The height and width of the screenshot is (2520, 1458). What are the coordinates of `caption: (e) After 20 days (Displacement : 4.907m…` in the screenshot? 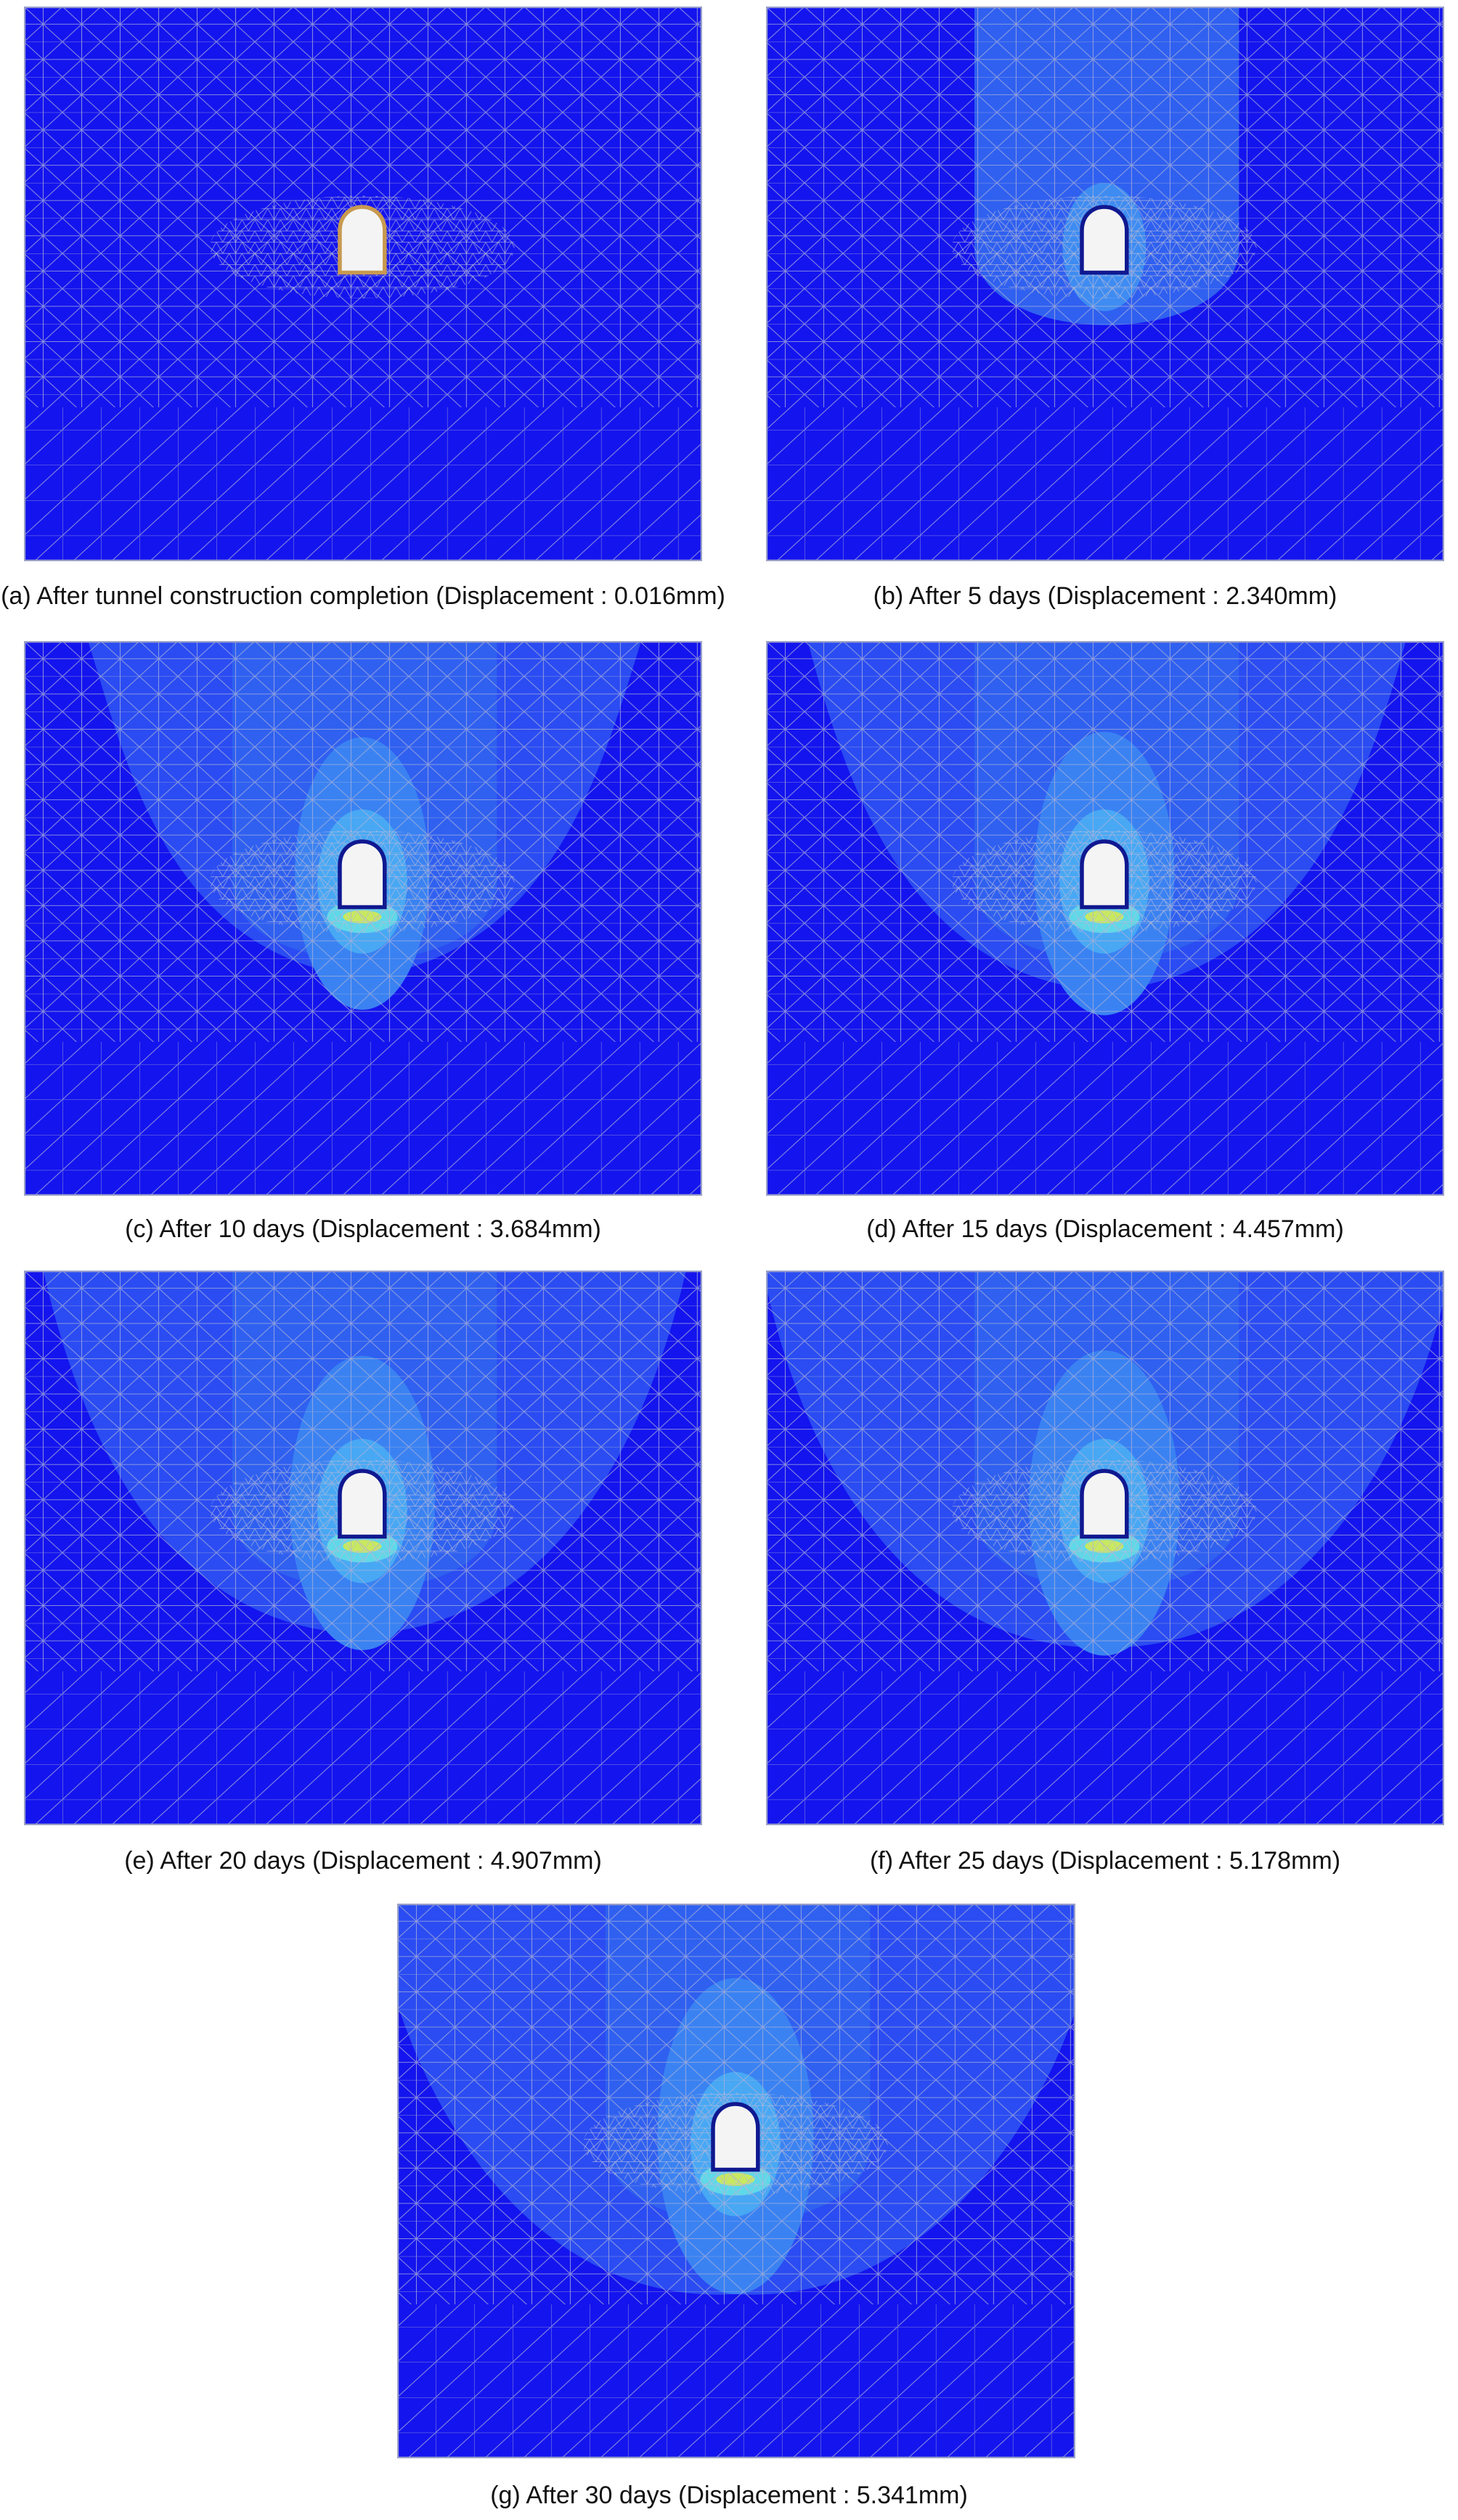 It's located at (363, 1861).